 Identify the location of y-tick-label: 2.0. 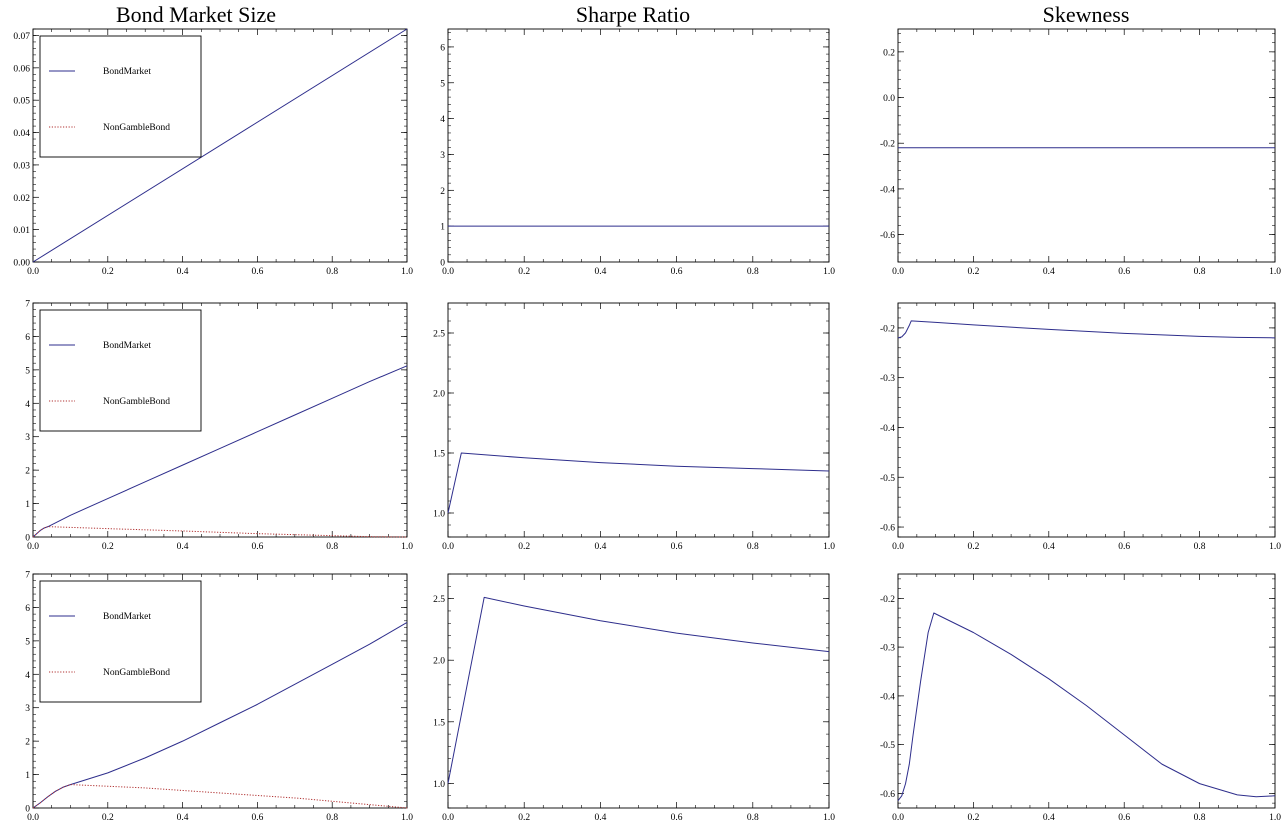
(439, 662).